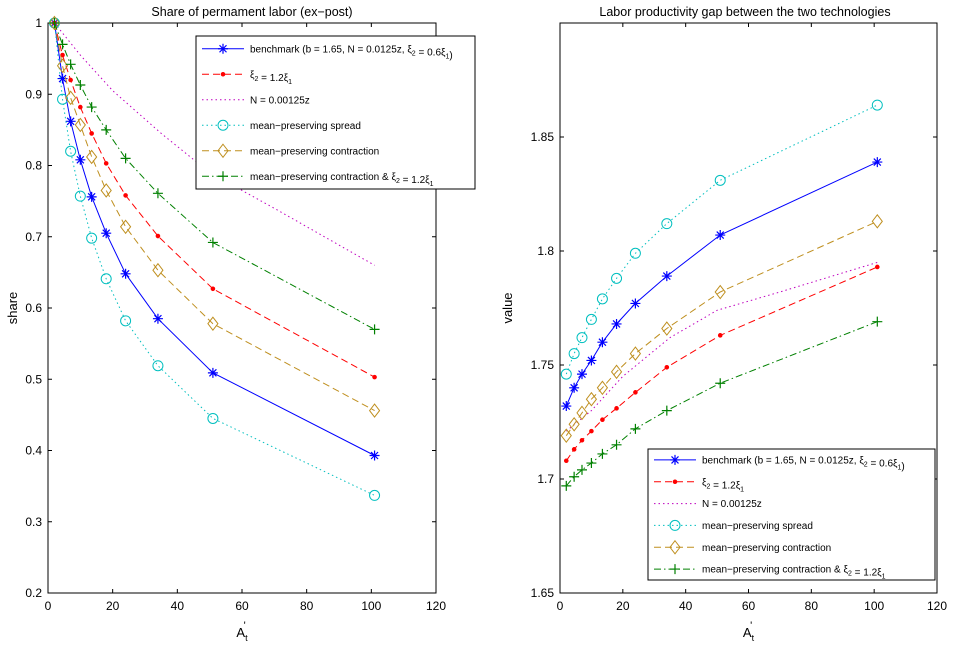 The image size is (953, 652). Describe the element at coordinates (38, 23) in the screenshot. I see `y-tick-label: 1` at that location.